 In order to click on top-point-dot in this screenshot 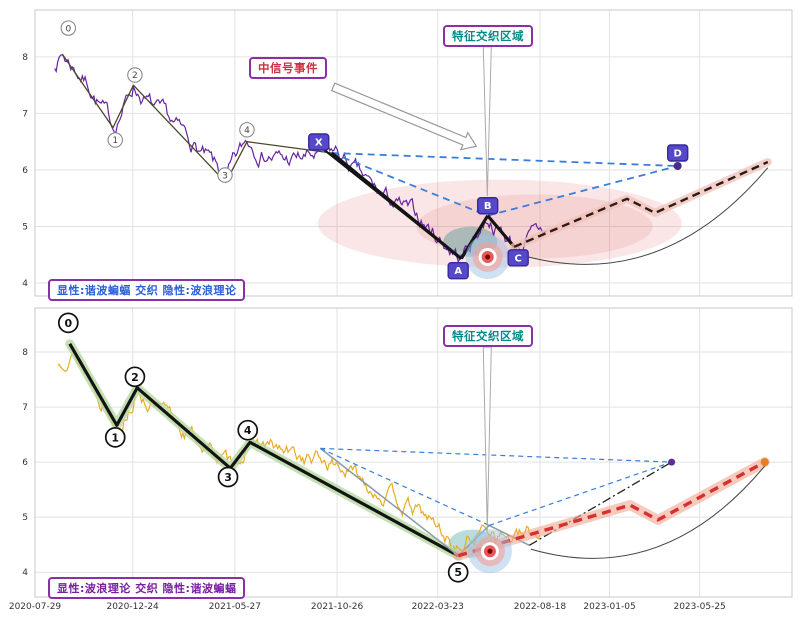, I will do `click(677, 166)`.